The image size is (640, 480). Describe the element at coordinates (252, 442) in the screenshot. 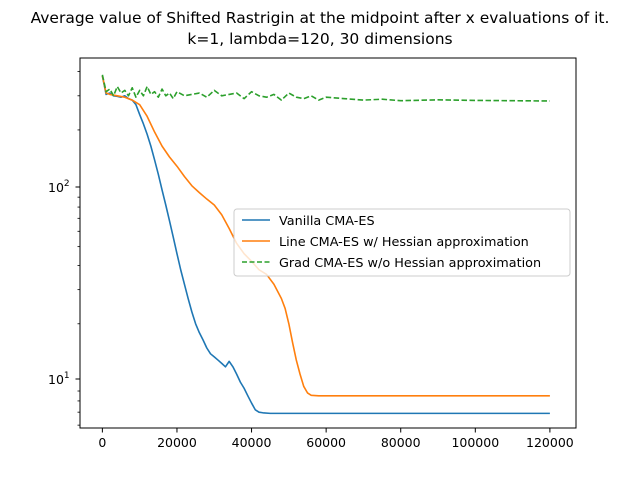

I see `x-tick-label: 40000` at that location.